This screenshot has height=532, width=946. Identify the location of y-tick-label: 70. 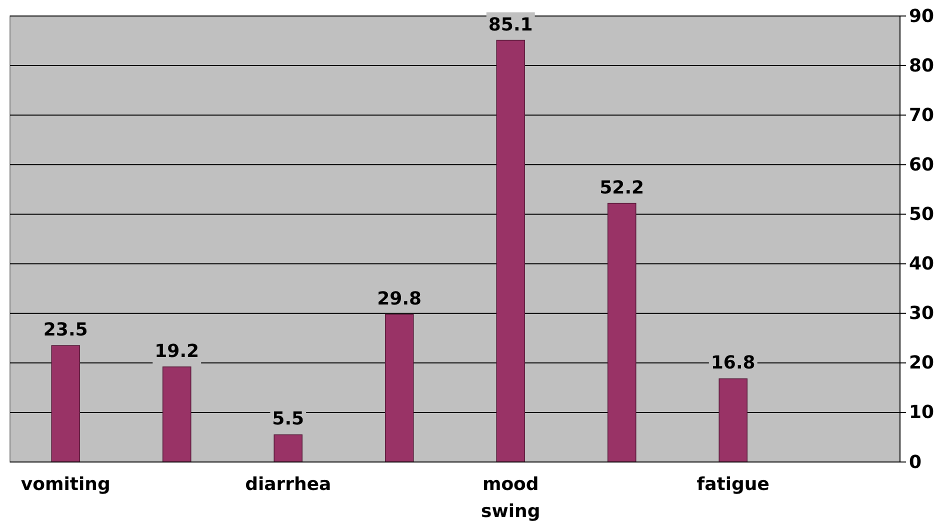
(921, 115).